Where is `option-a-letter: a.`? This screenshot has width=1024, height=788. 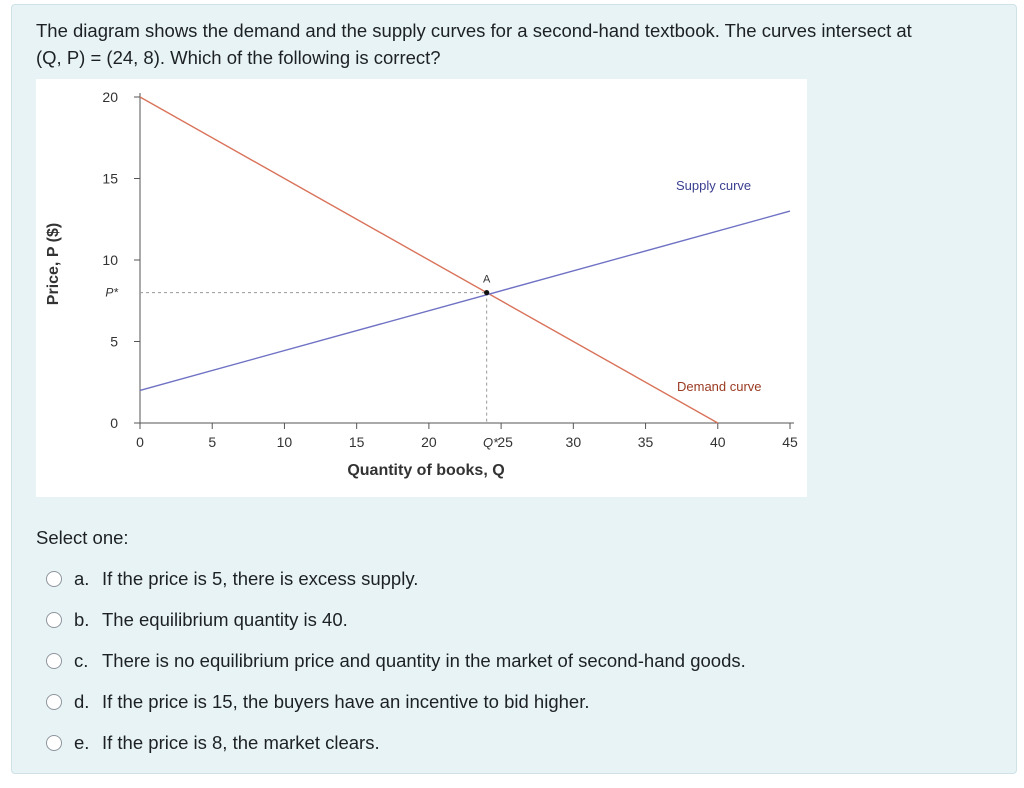 option-a-letter: a. is located at coordinates (82, 578).